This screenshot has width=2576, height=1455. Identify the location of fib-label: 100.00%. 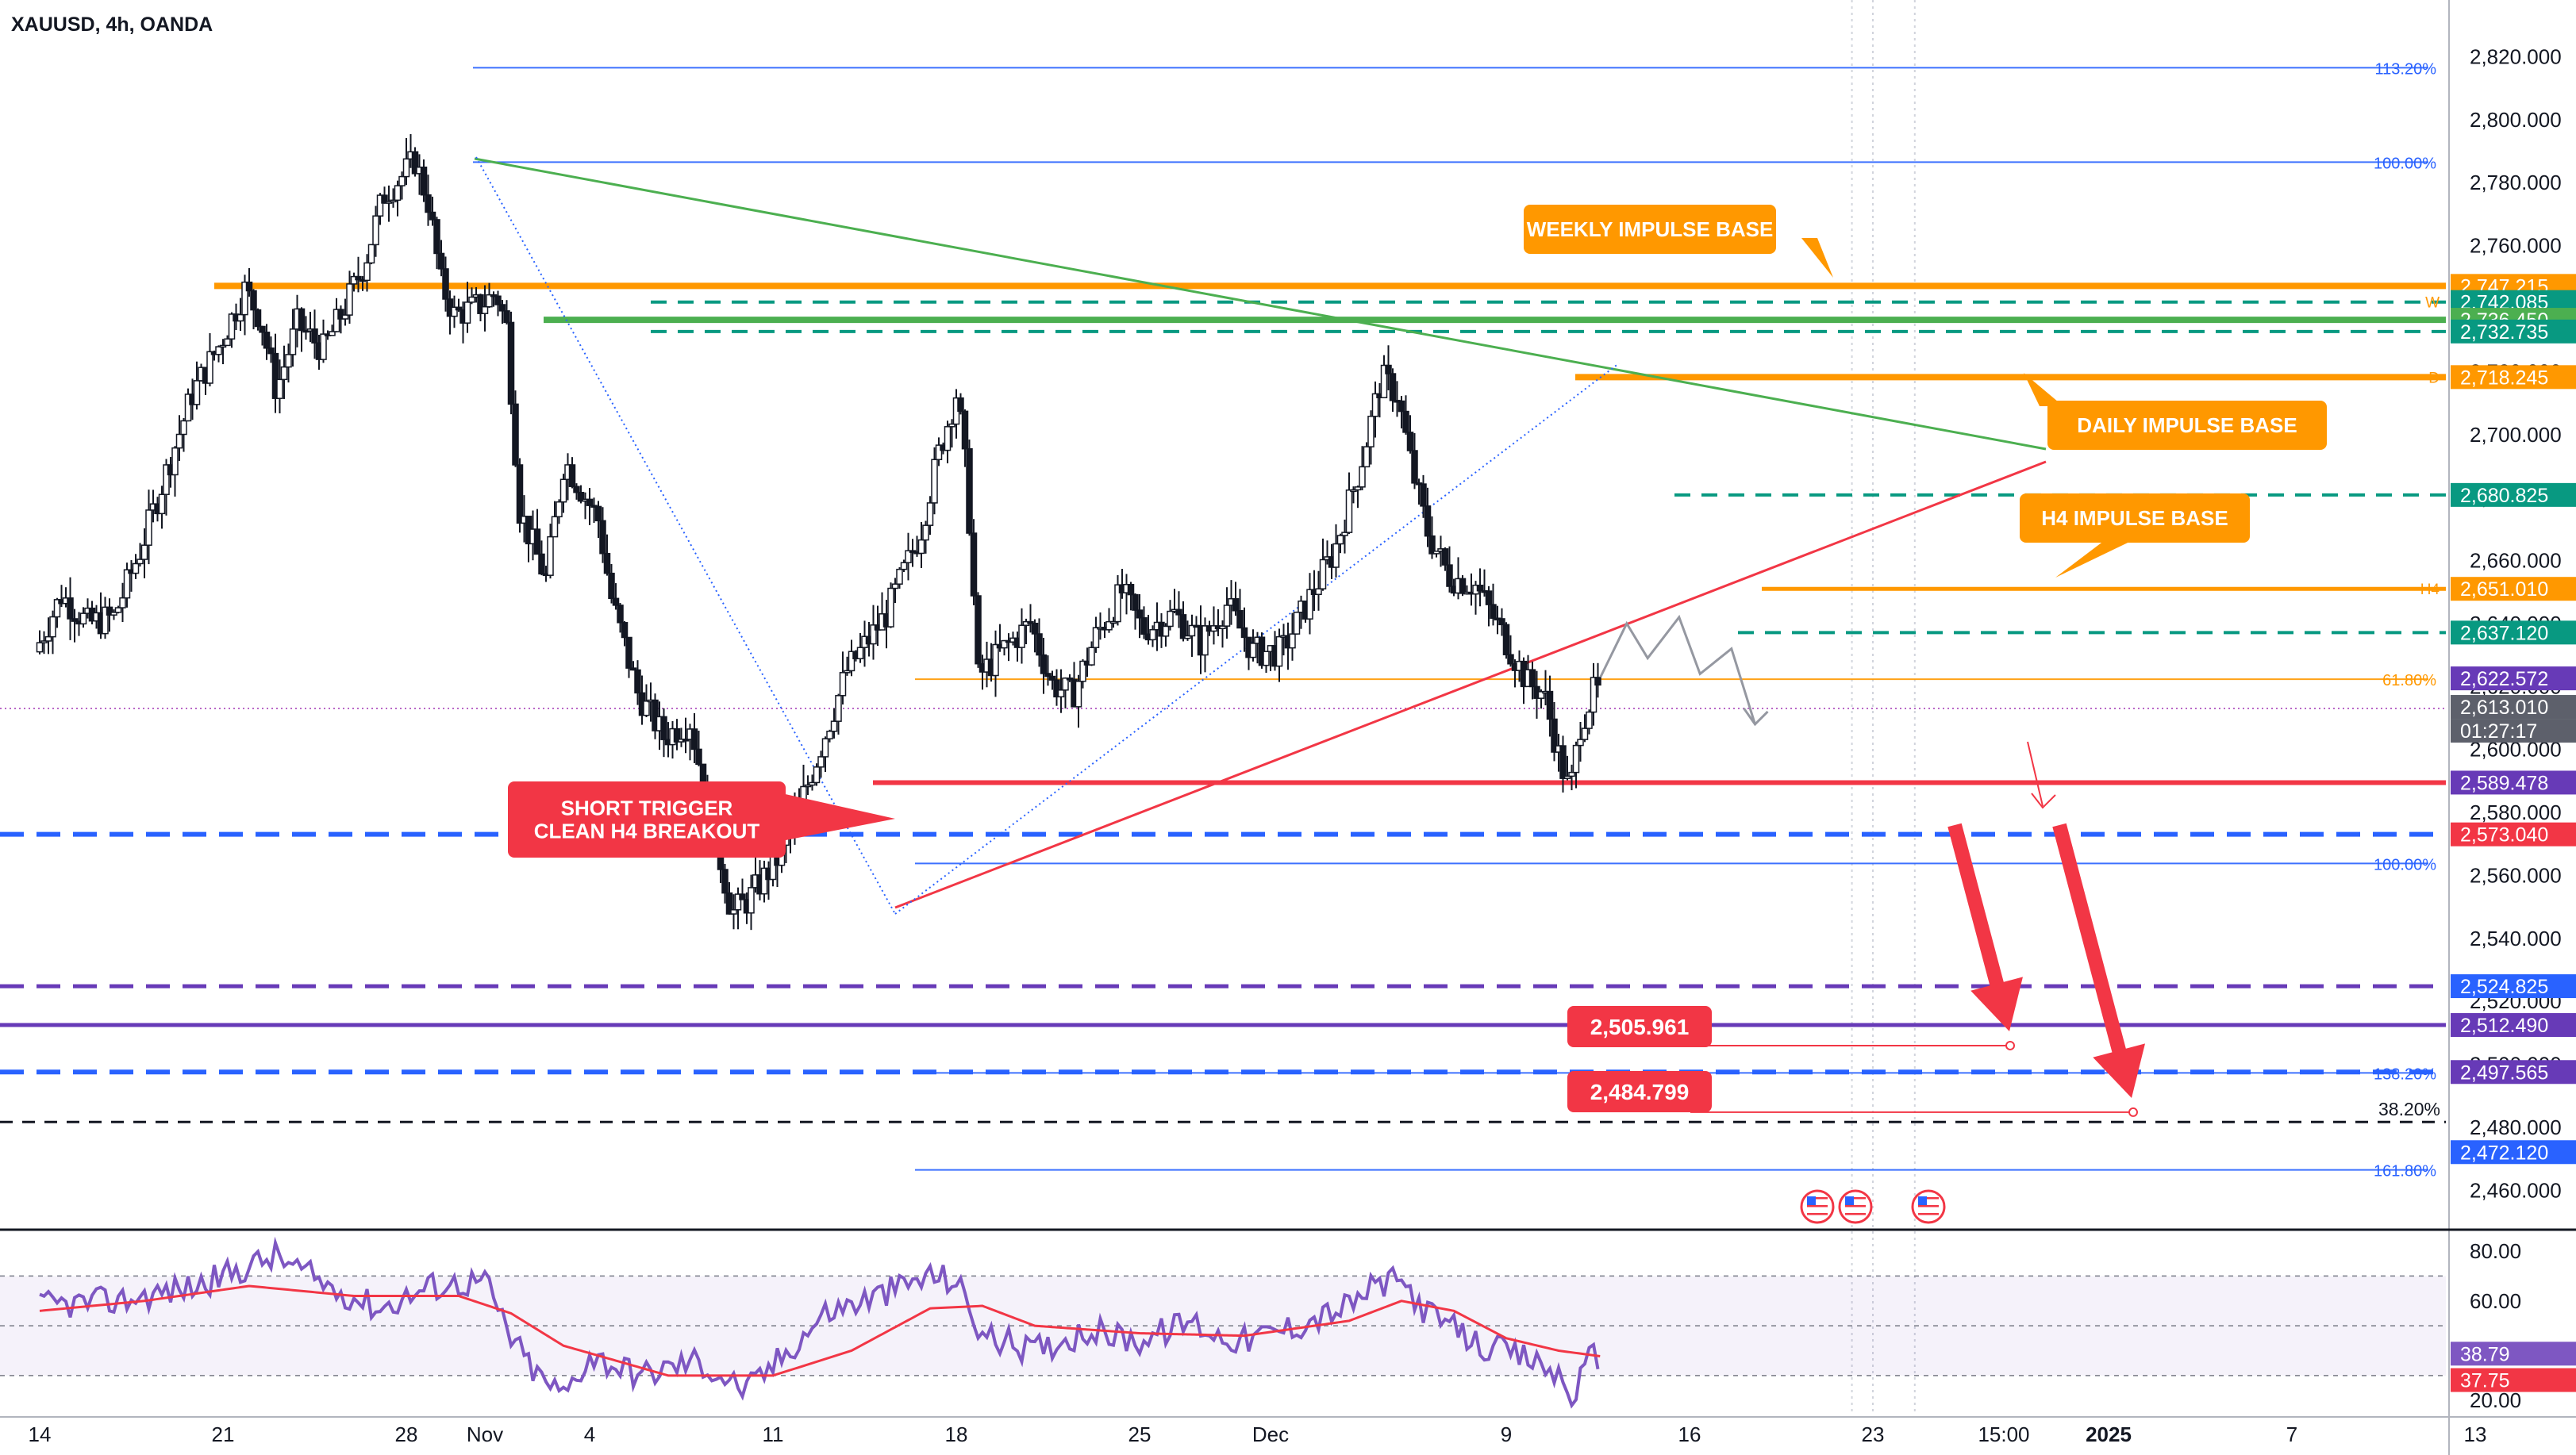
(2405, 163).